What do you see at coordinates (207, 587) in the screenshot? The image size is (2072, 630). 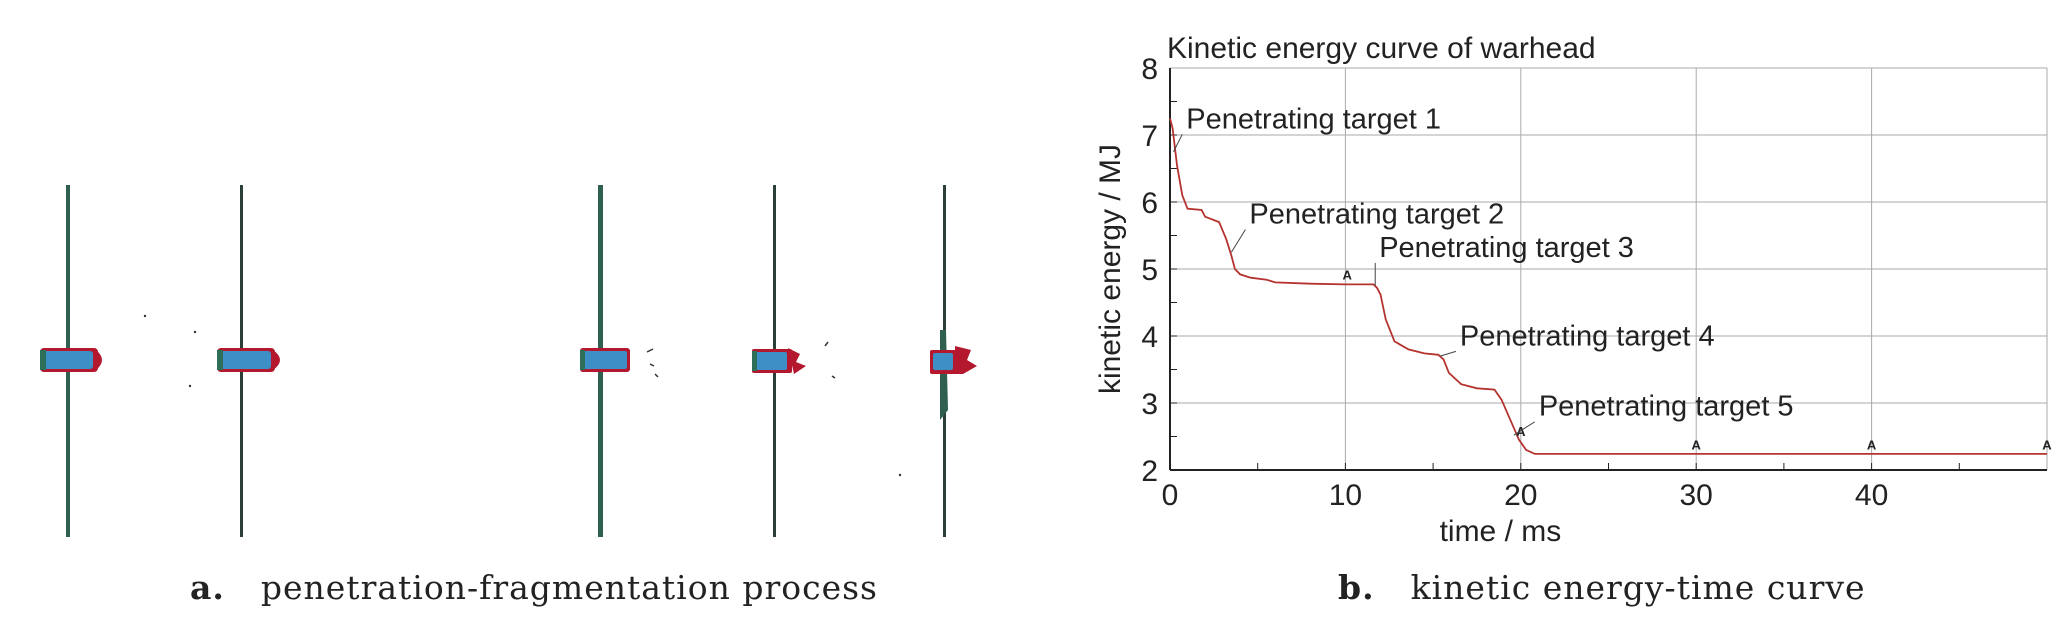 I see `caption-a-letter: a.` at bounding box center [207, 587].